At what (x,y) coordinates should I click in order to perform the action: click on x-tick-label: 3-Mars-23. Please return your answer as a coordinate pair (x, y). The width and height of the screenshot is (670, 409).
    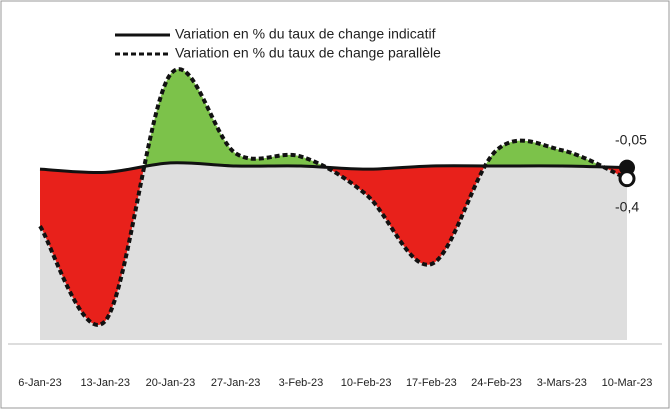
    Looking at the image, I should click on (562, 383).